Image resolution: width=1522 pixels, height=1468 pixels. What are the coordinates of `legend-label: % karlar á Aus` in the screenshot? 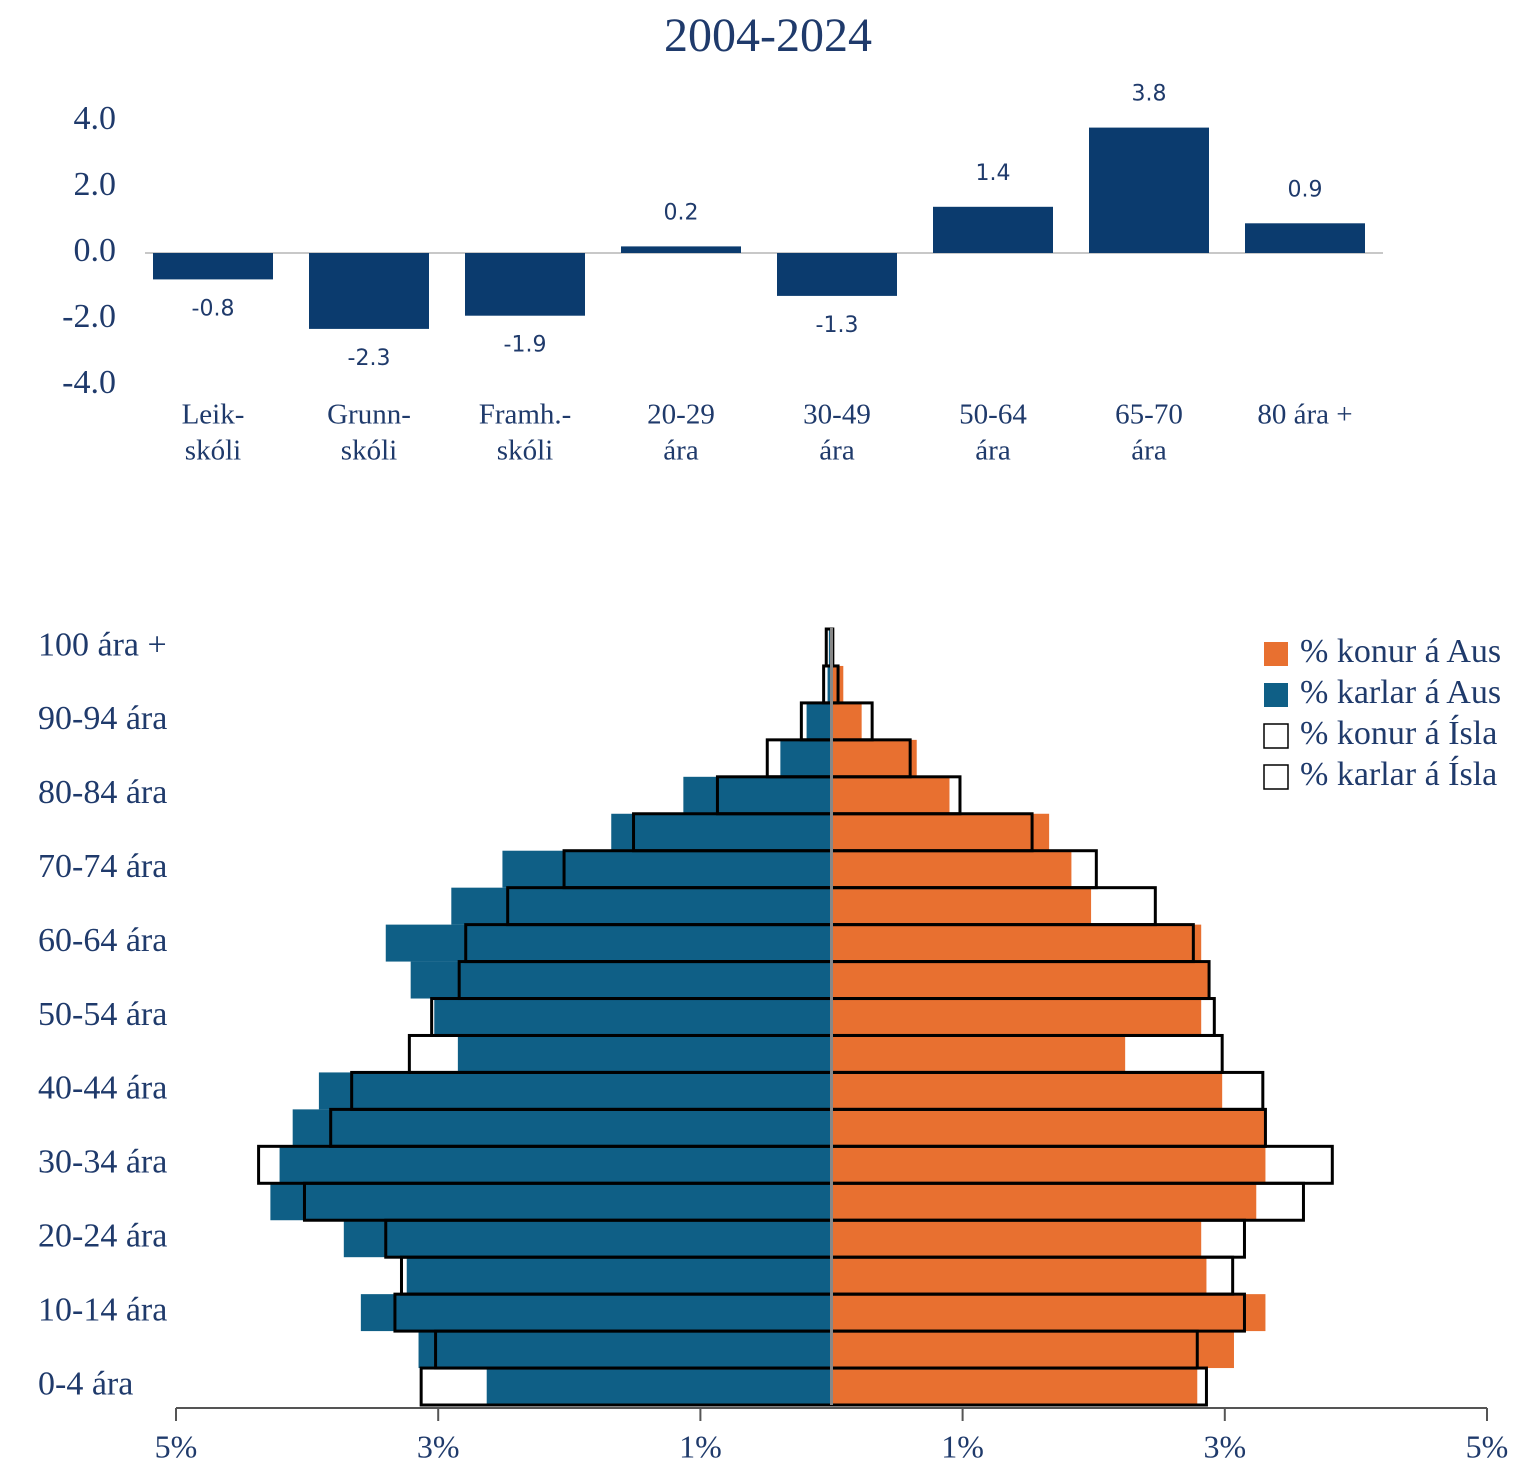 It's located at (1400, 692).